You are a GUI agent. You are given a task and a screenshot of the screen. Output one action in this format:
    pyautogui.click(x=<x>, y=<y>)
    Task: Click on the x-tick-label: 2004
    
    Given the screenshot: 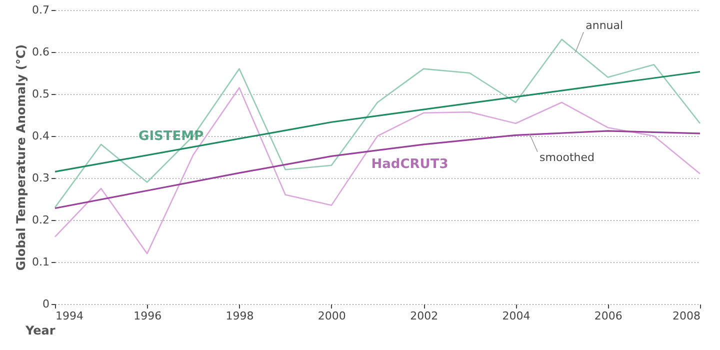 What is the action you would take?
    pyautogui.click(x=516, y=316)
    